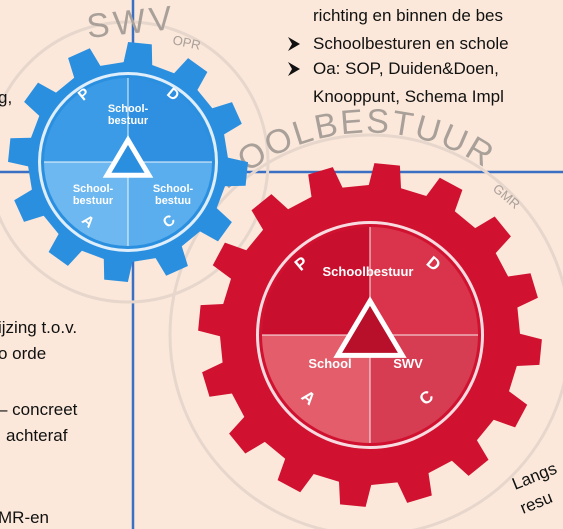  Describe the element at coordinates (37, 435) in the screenshot. I see `body-text: achteraf` at that location.